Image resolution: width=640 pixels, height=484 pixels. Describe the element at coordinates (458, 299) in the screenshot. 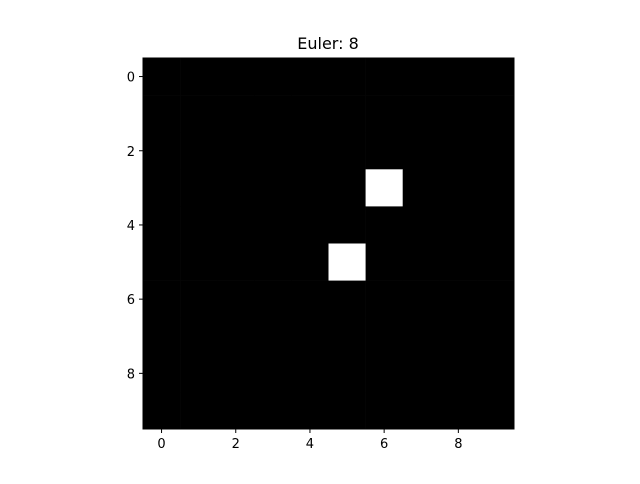

I see `heatmap-cell-r6-c8` at that location.